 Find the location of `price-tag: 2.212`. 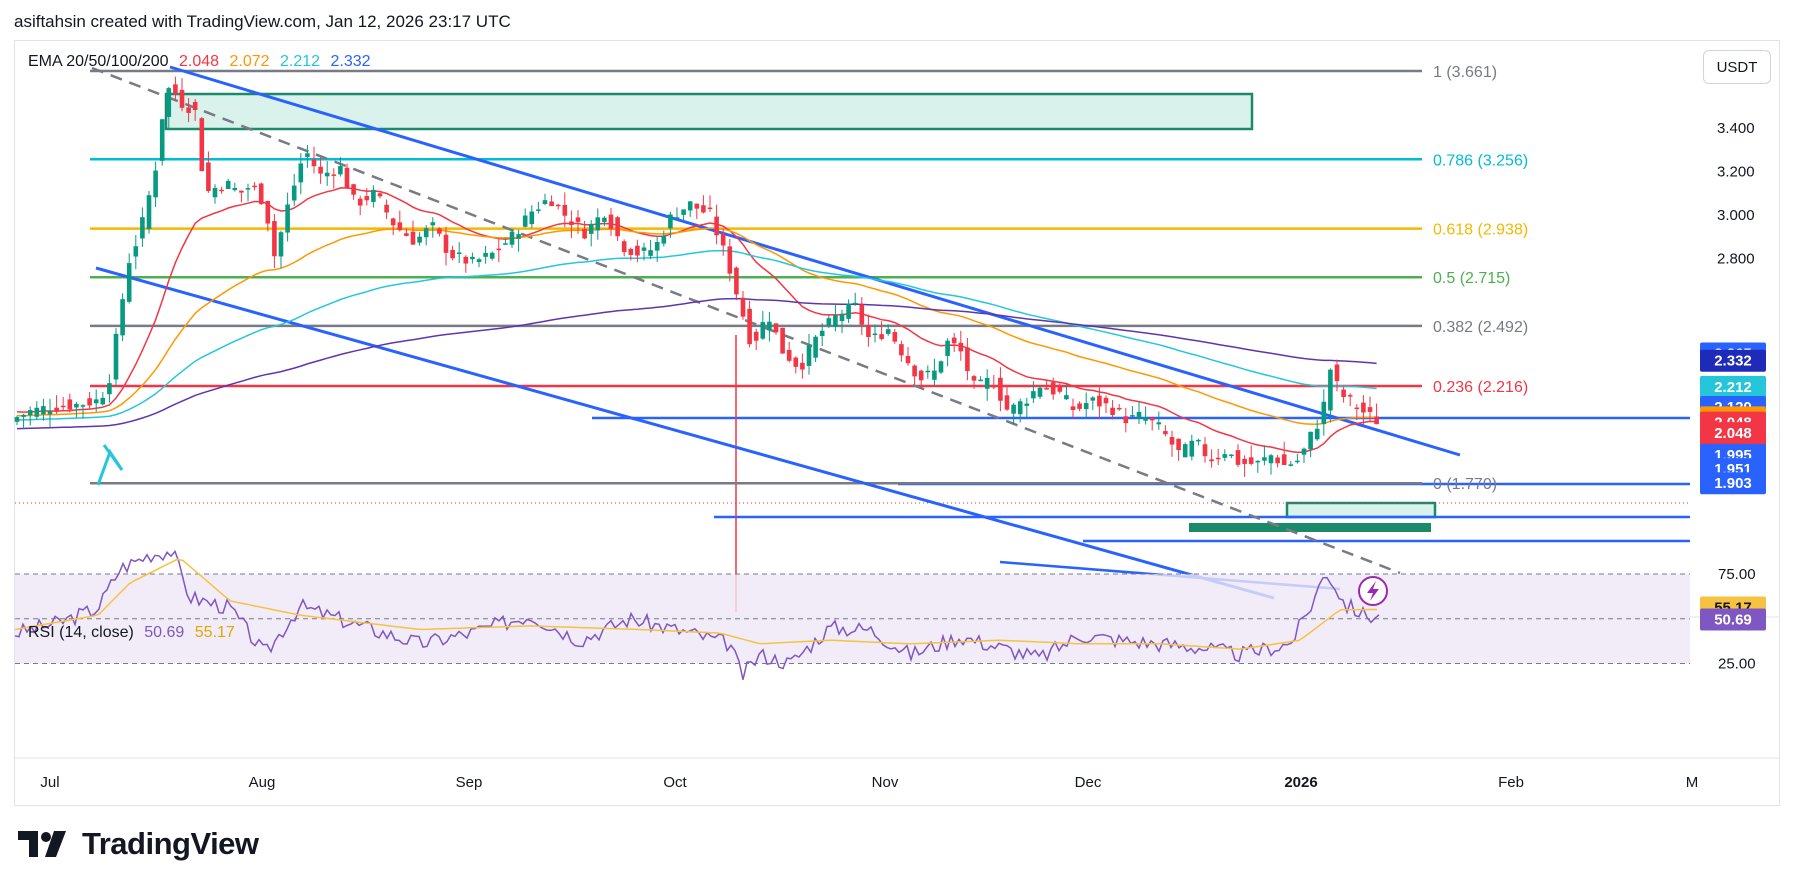

price-tag: 2.212 is located at coordinates (1733, 386).